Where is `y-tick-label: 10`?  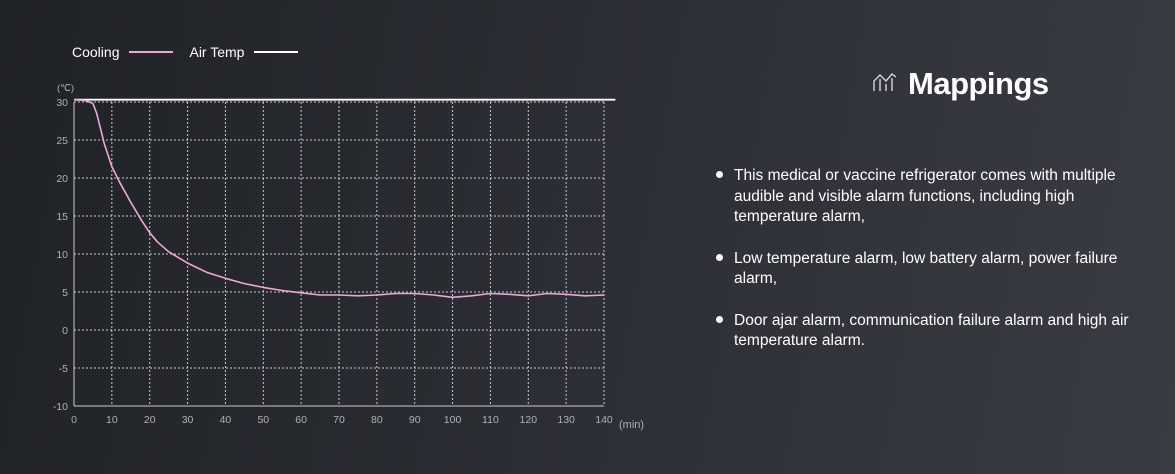
y-tick-label: 10 is located at coordinates (62, 255).